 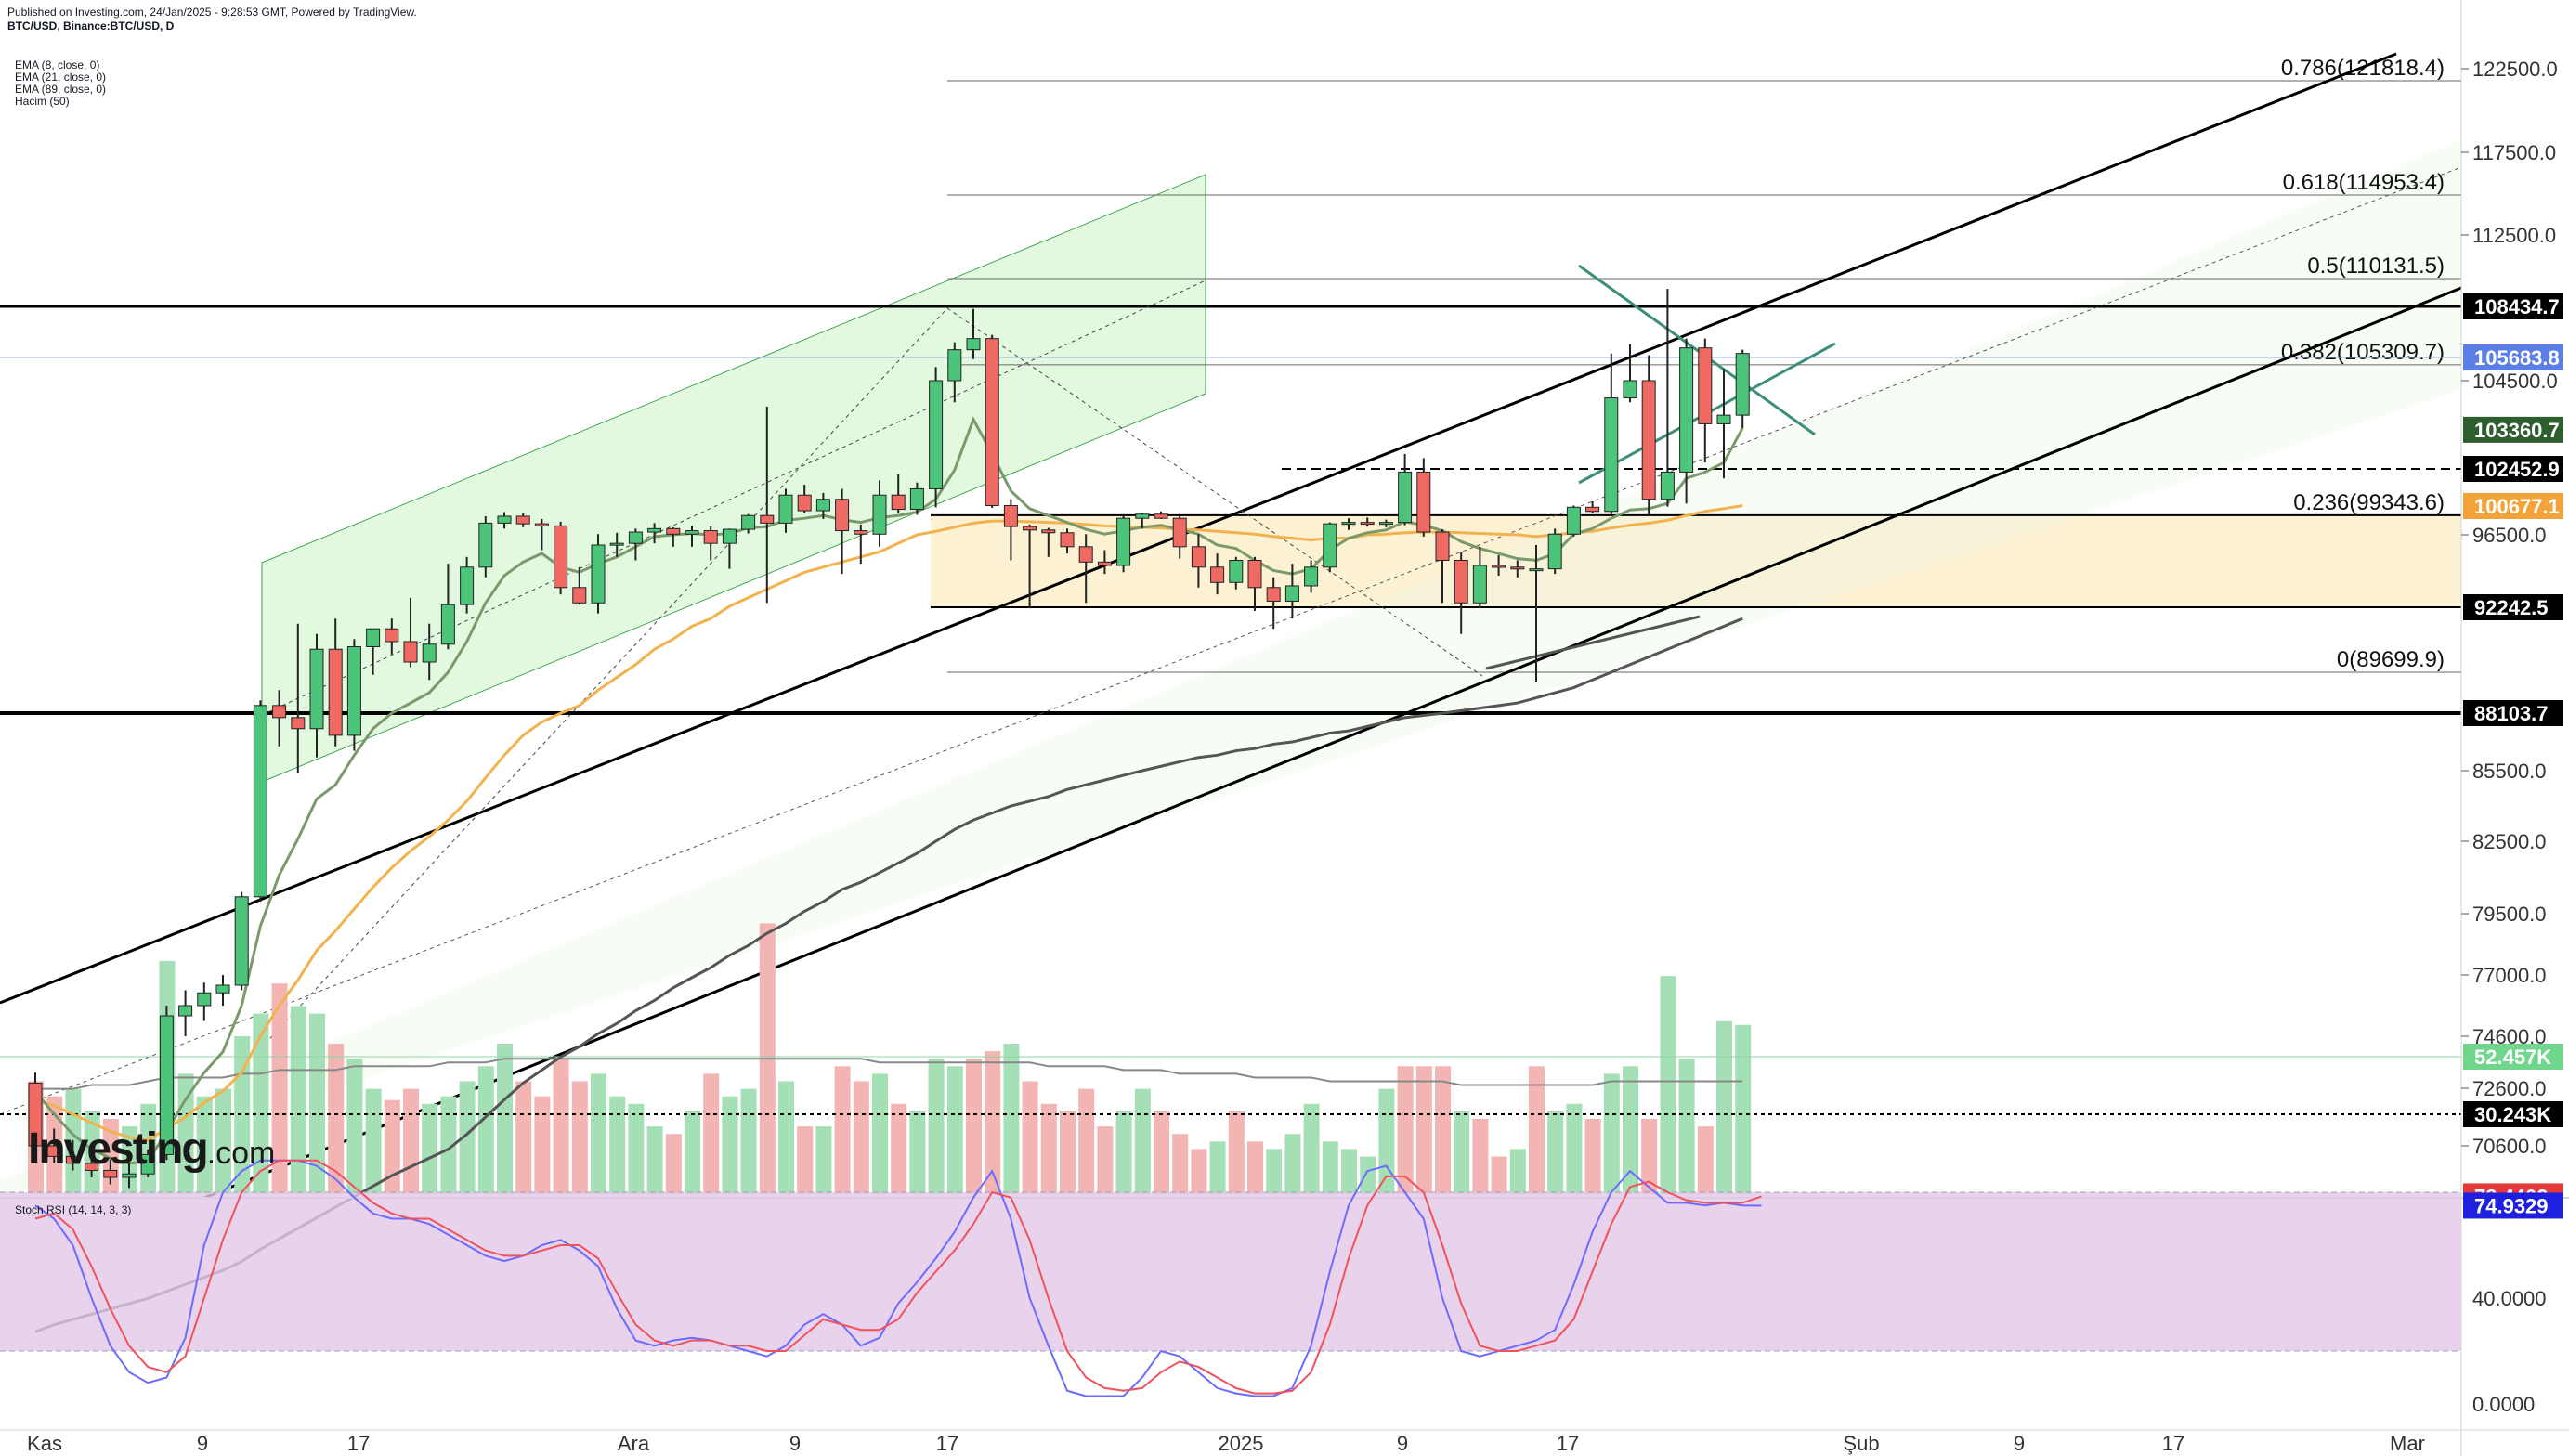 I want to click on volume-label: 30.243K, so click(x=2512, y=1114).